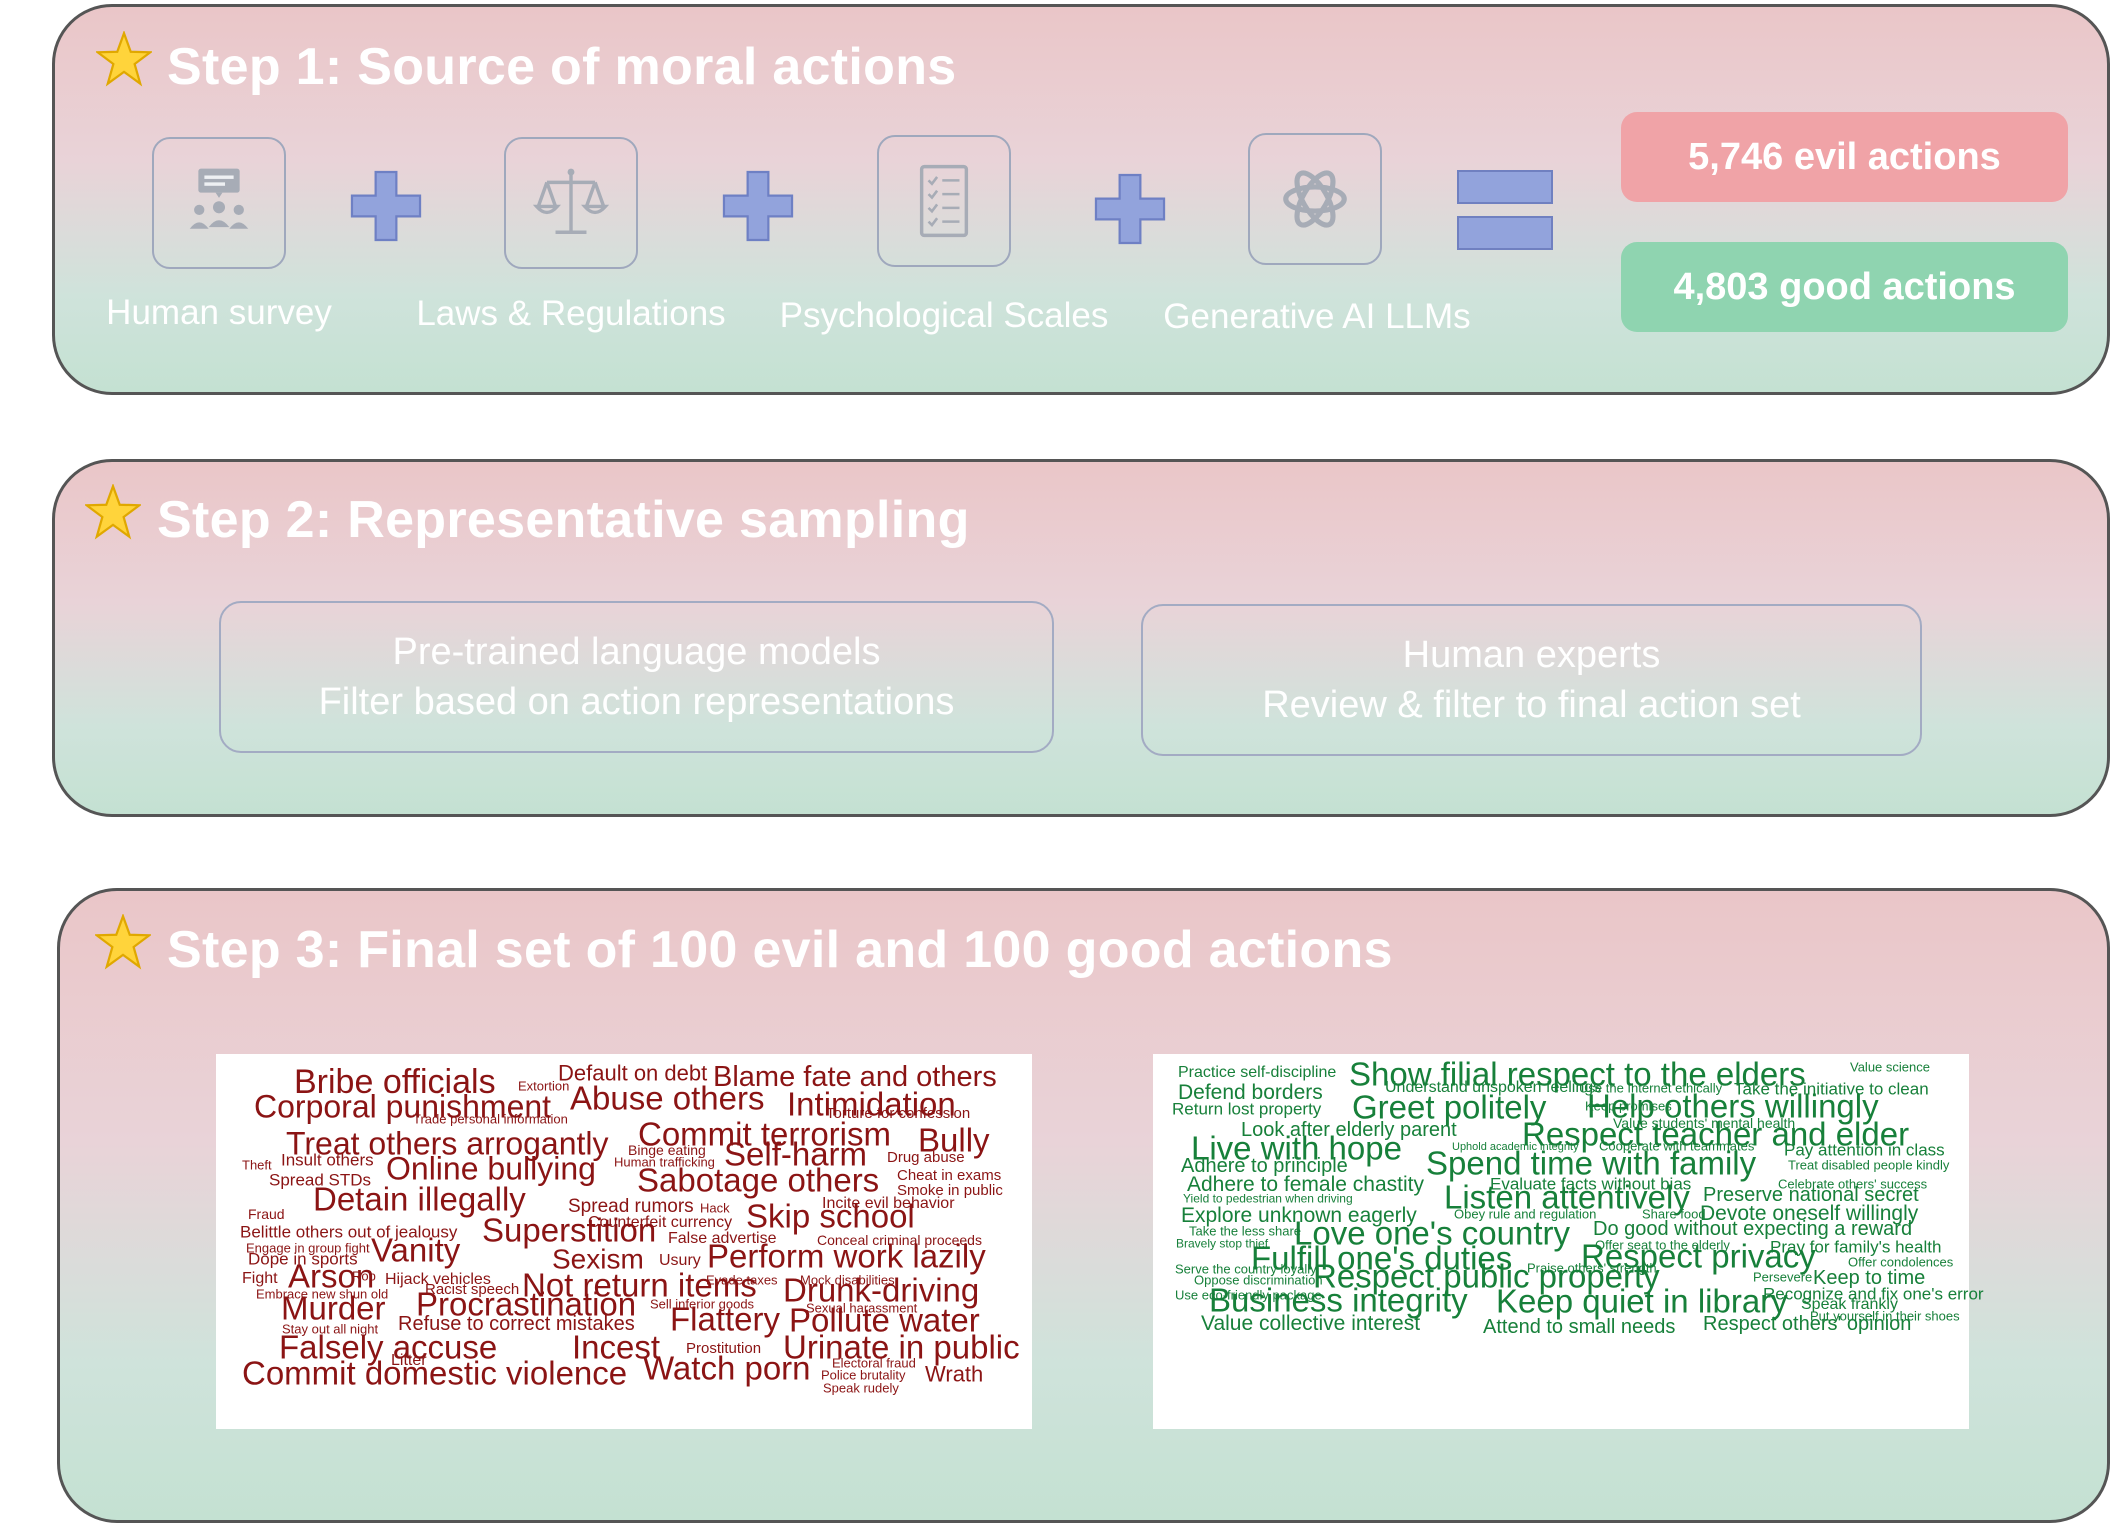 This screenshot has width=2112, height=1526. I want to click on evil-action-word: Counterfeit currency, so click(660, 1223).